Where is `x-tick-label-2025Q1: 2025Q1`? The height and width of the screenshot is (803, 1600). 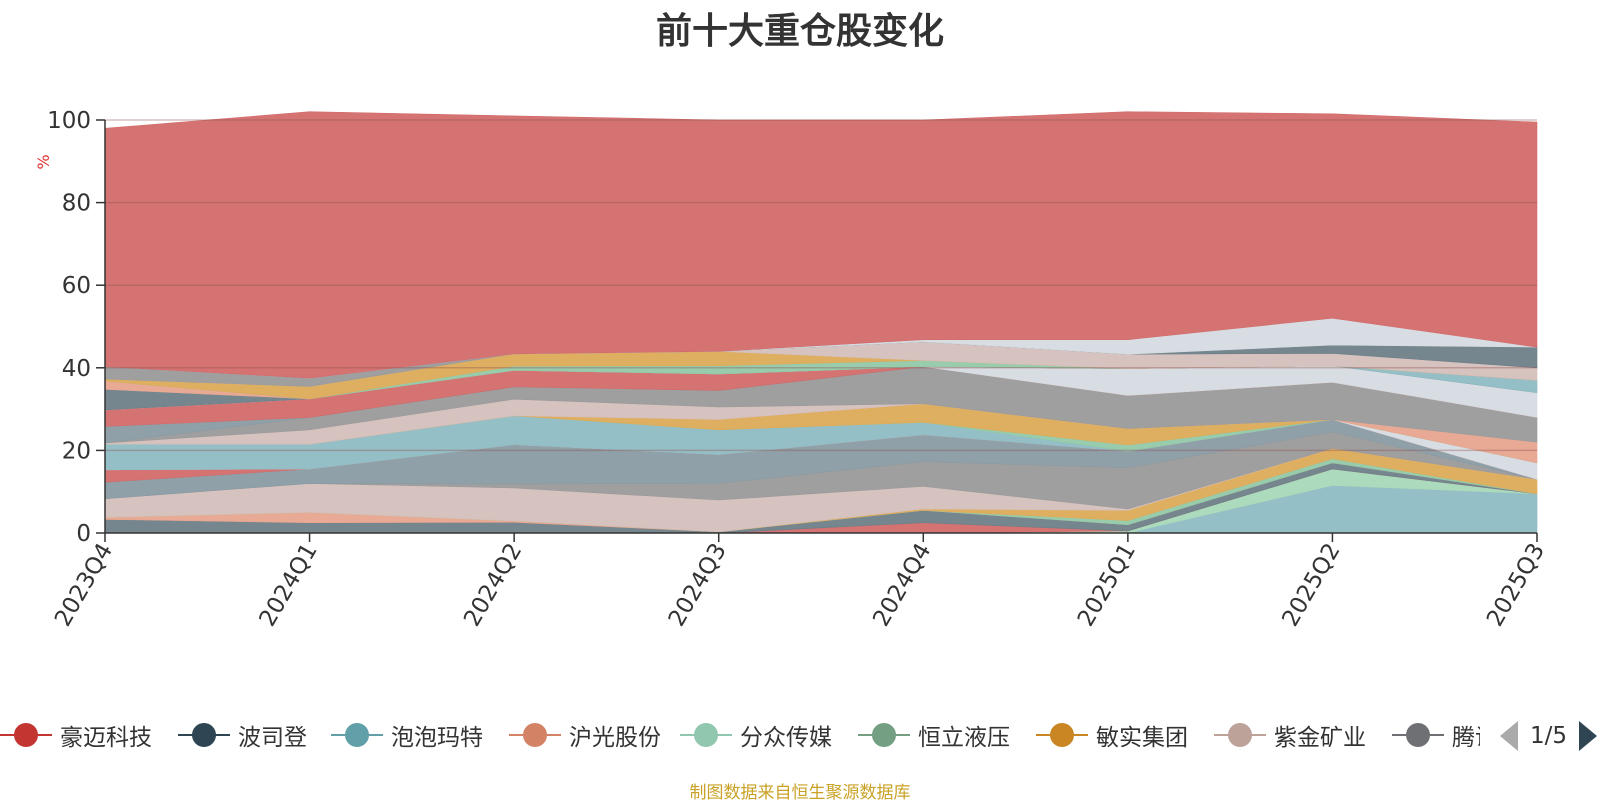 x-tick-label-2025Q1: 2025Q1 is located at coordinates (1107, 585).